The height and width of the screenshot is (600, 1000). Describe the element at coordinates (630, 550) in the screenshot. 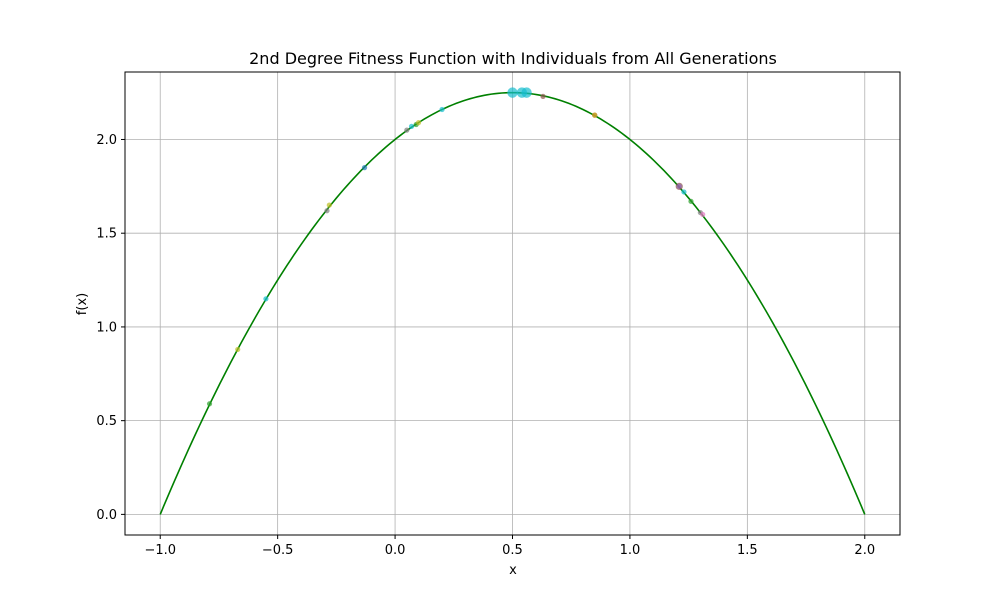

I see `x-tick-label: 1.0` at that location.